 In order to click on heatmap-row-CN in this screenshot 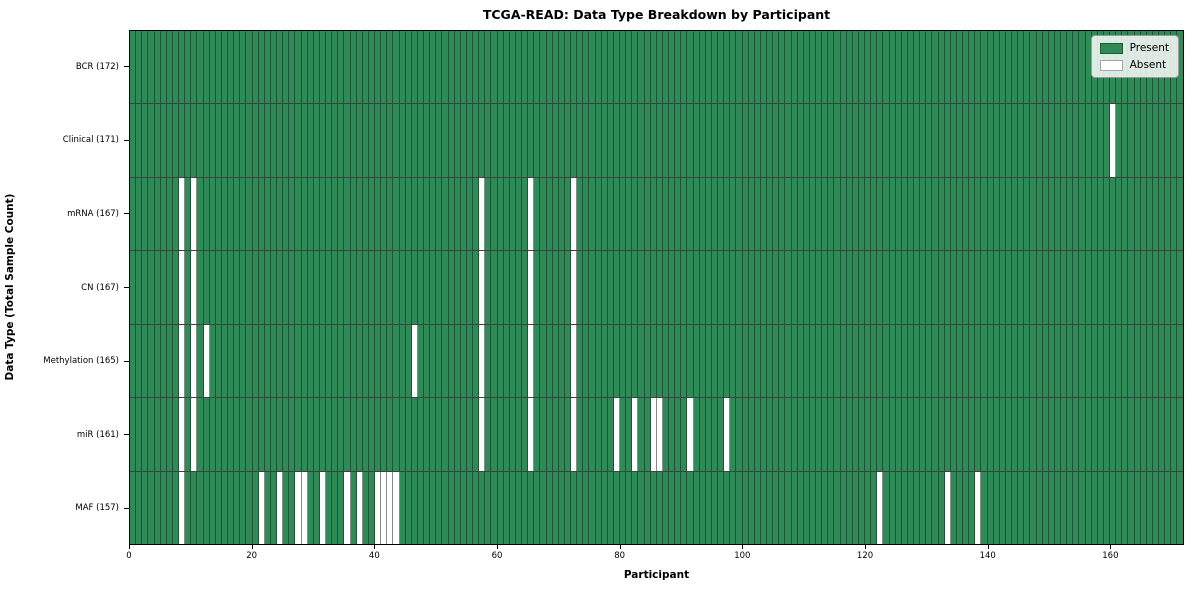, I will do `click(656, 288)`.